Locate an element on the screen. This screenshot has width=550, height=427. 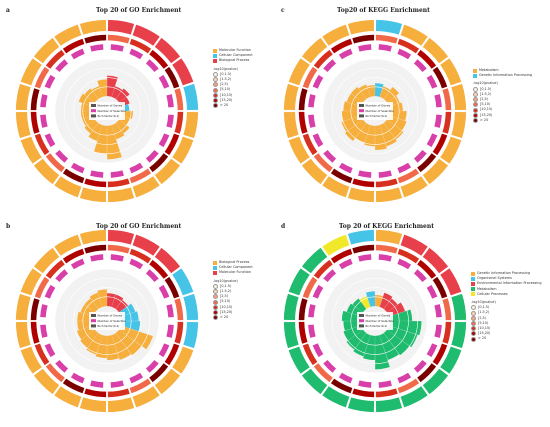
pvalue-legend-title: -log10(pvalue) is located at coordinates (485, 83).